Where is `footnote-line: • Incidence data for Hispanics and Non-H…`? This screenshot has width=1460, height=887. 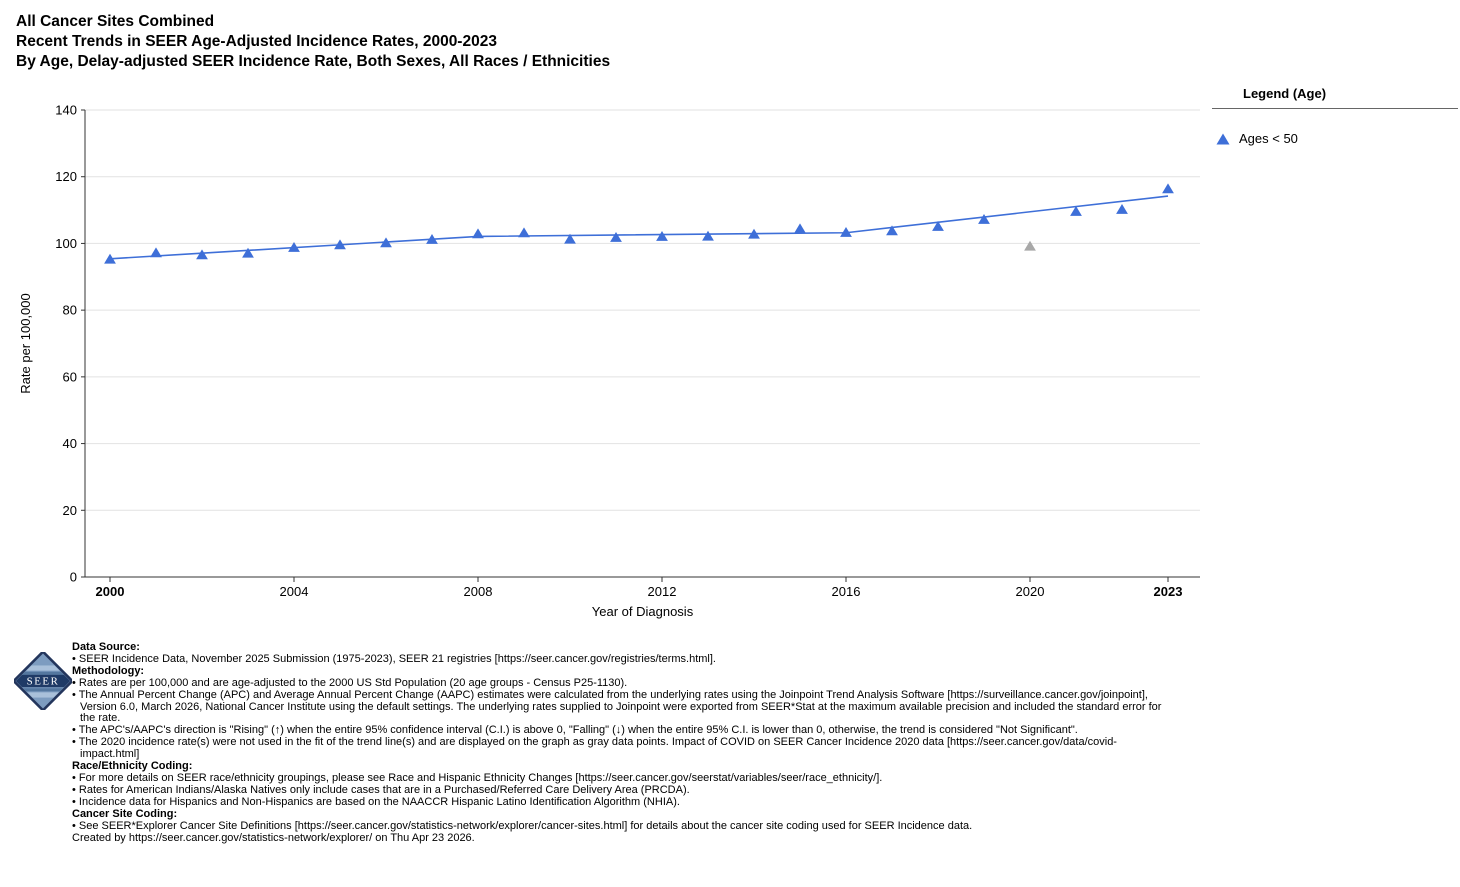 footnote-line: • Incidence data for Hispanics and Non-H… is located at coordinates (376, 801).